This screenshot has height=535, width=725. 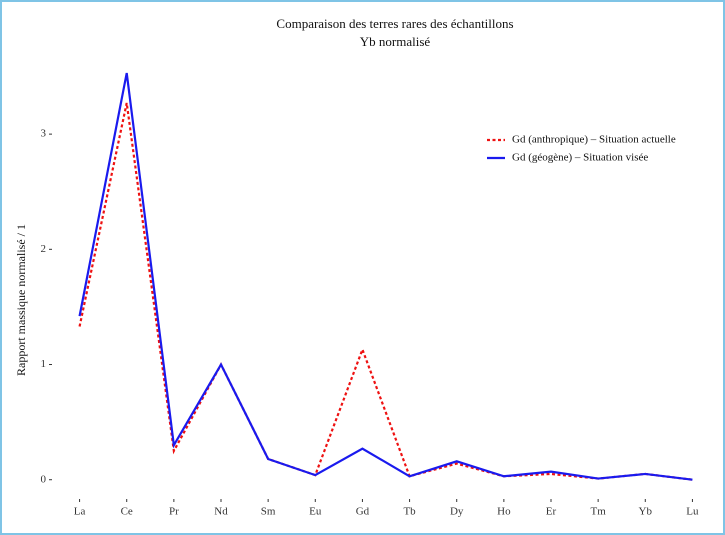 I want to click on y-tick-label: 0, so click(x=44, y=479).